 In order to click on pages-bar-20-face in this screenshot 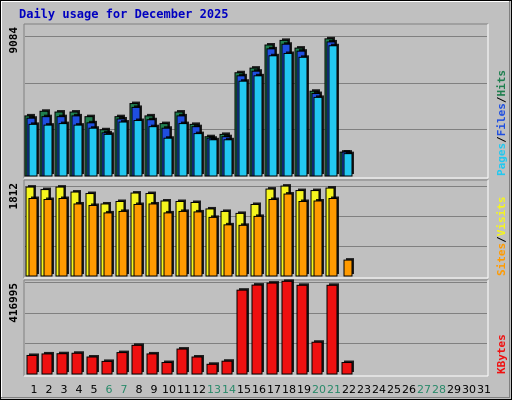, I will do `click(318, 136)`.